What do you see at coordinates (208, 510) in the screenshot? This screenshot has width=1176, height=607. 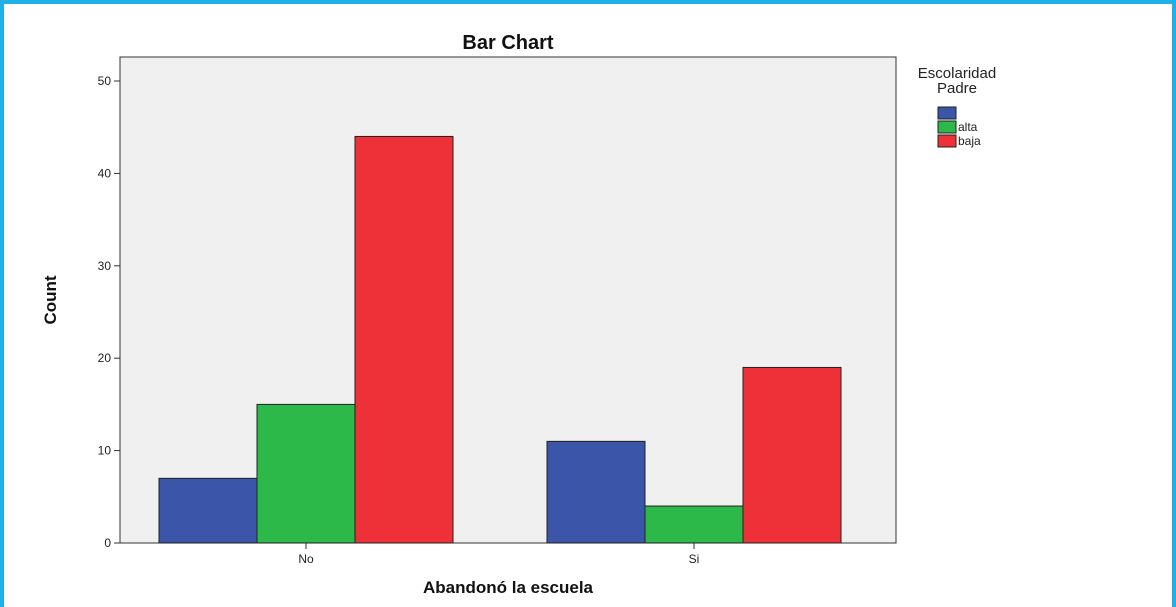 I see `bar-missing-no` at bounding box center [208, 510].